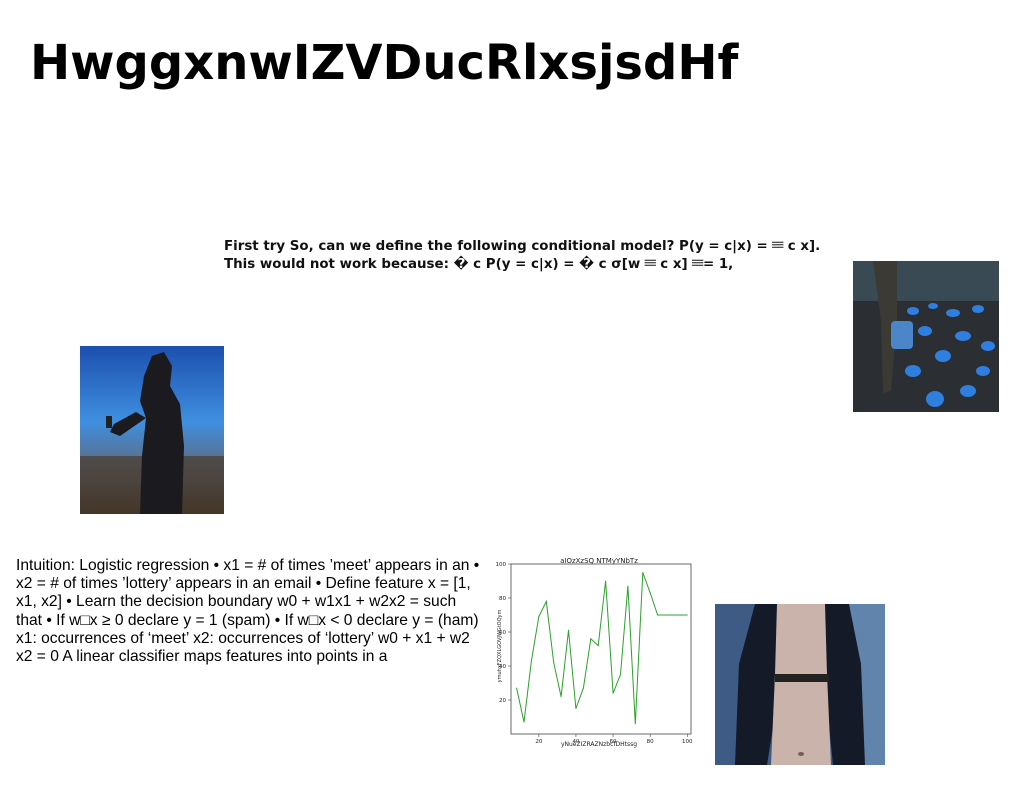  Describe the element at coordinates (575, 742) in the screenshot. I see `x-tick-label: 40` at that location.